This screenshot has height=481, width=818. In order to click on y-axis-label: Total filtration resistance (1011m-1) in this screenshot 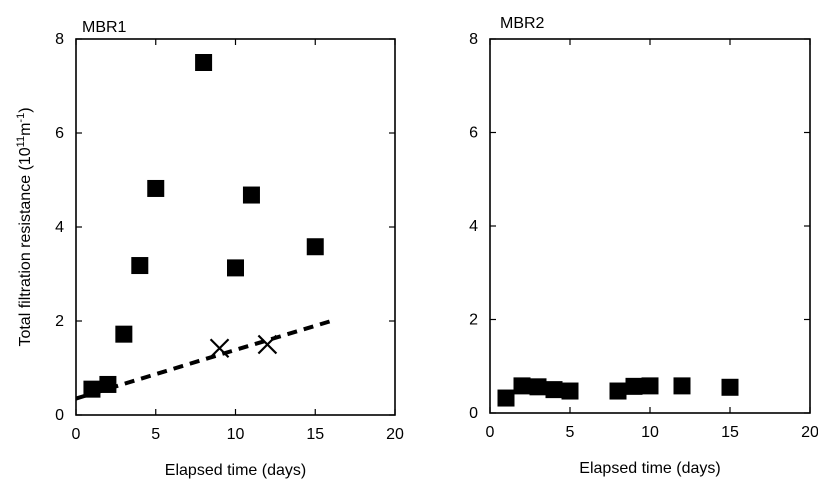, I will do `click(24, 226)`.